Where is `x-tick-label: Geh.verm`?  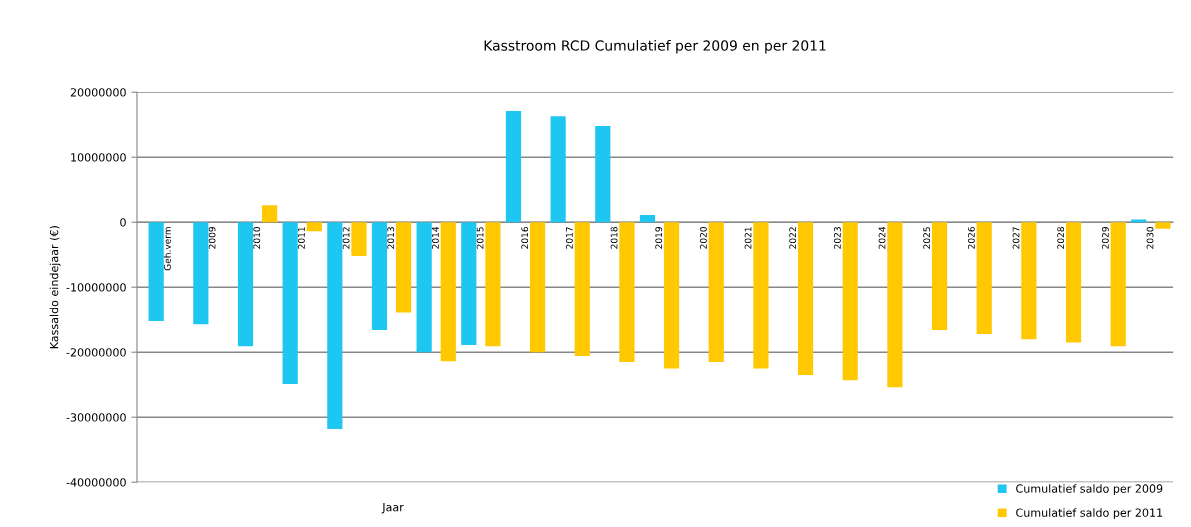
x-tick-label: Geh.verm is located at coordinates (167, 249).